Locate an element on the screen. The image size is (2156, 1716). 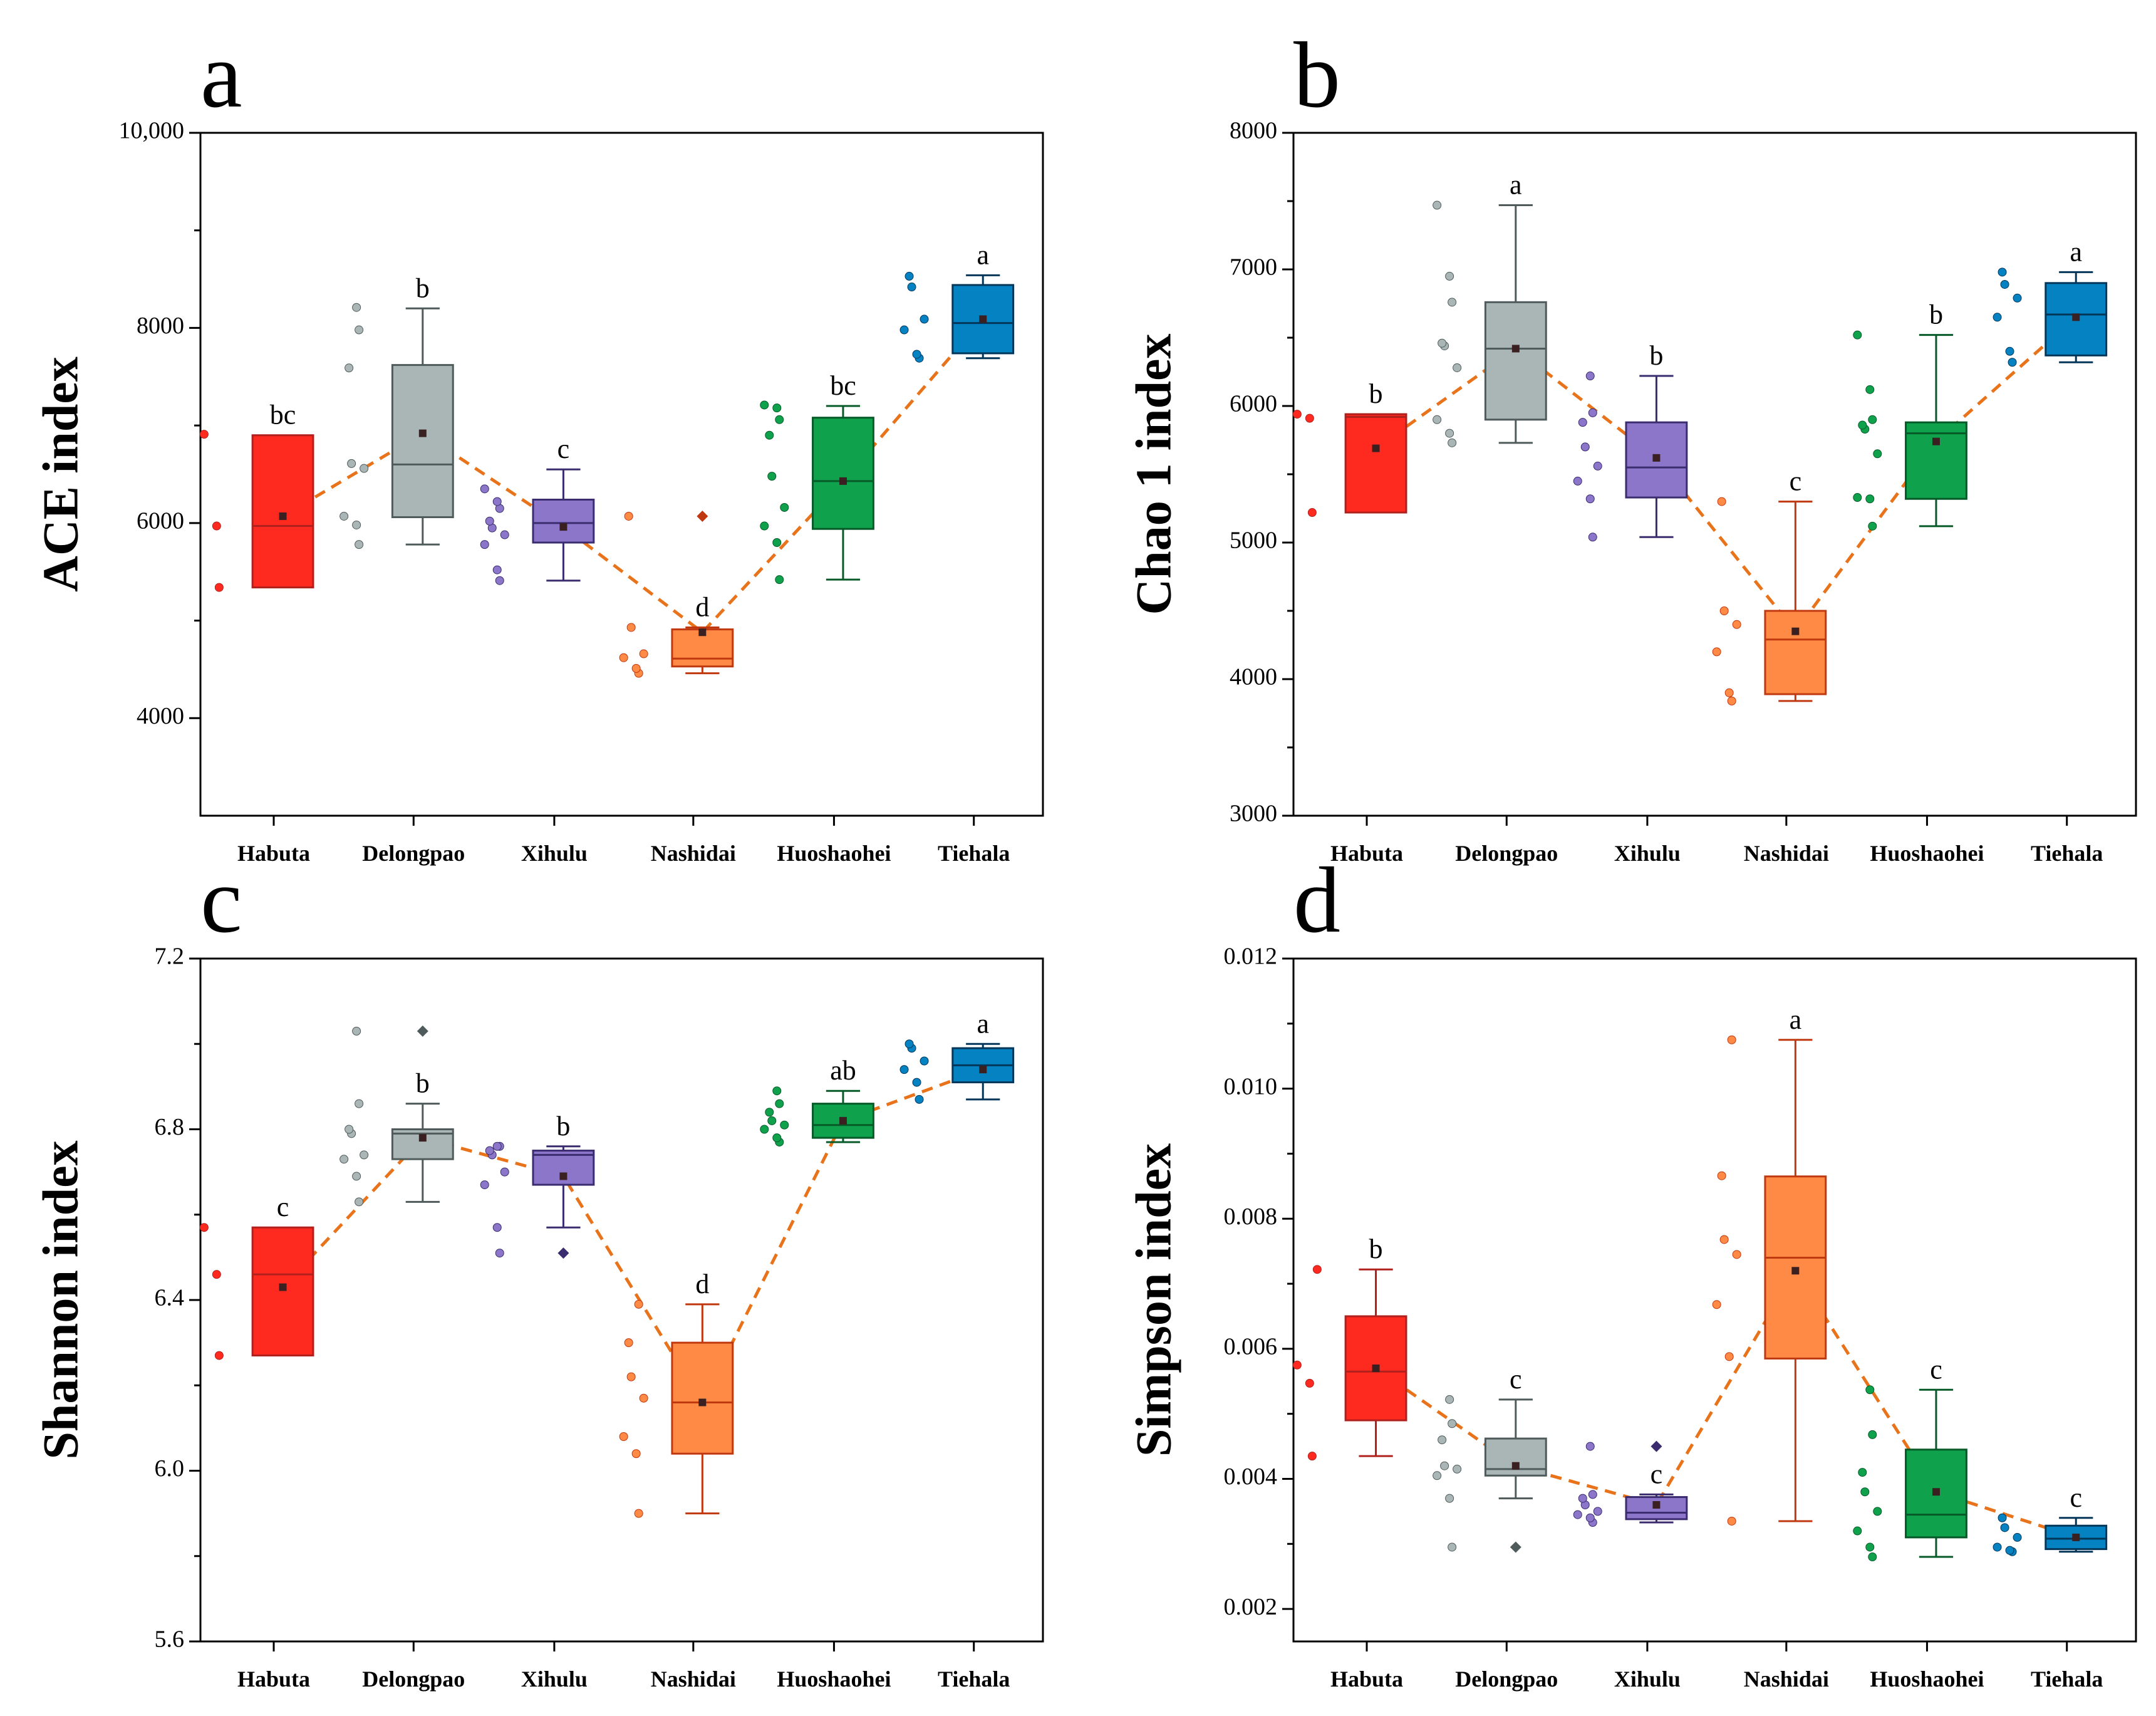
box-xihulu: c is located at coordinates (1630, 1484).